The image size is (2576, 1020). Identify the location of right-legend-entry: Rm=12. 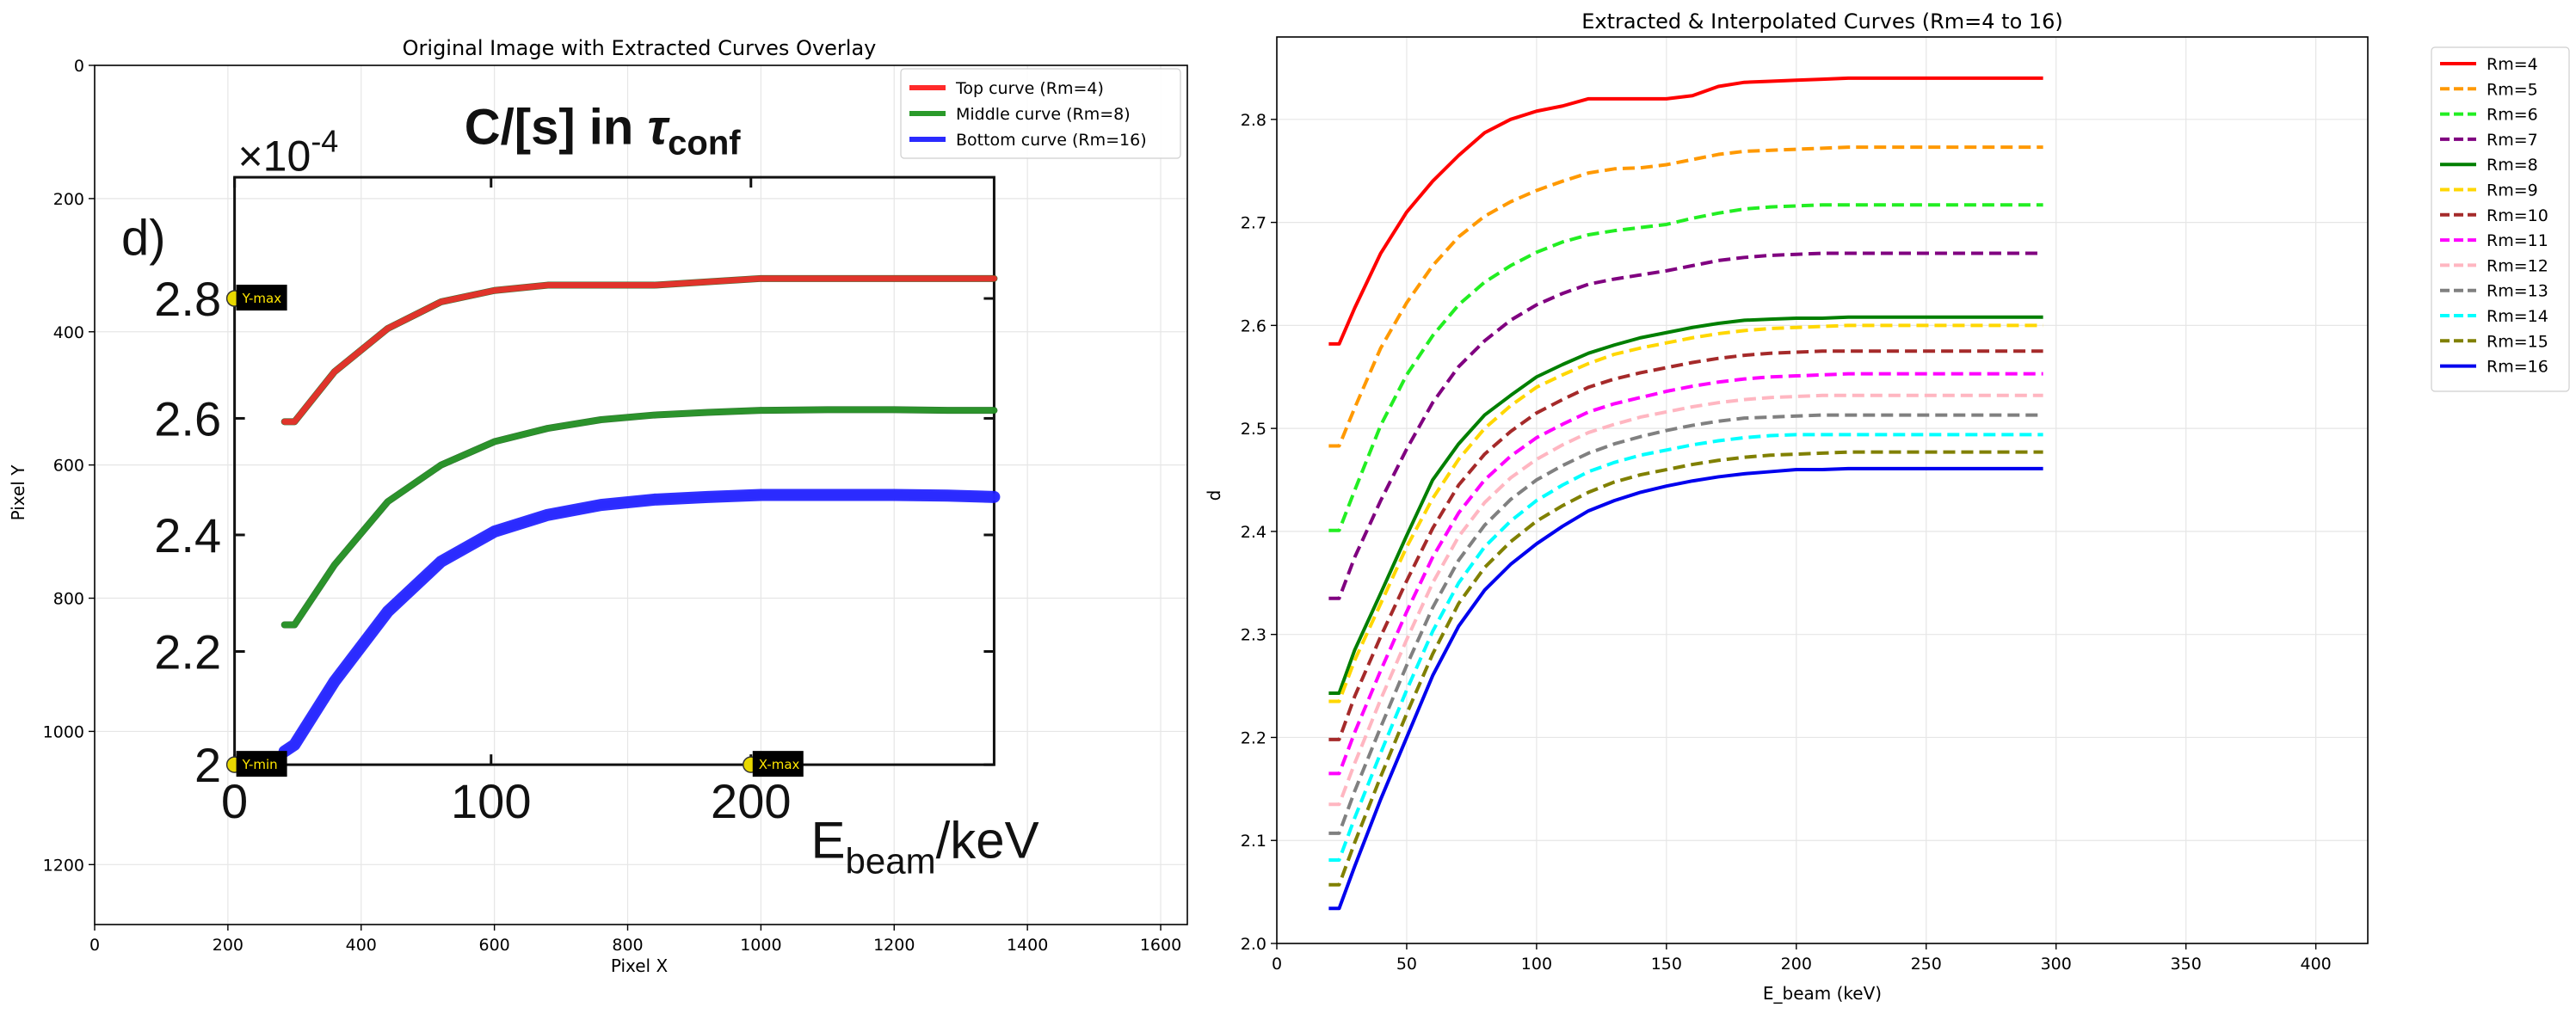
(2517, 266).